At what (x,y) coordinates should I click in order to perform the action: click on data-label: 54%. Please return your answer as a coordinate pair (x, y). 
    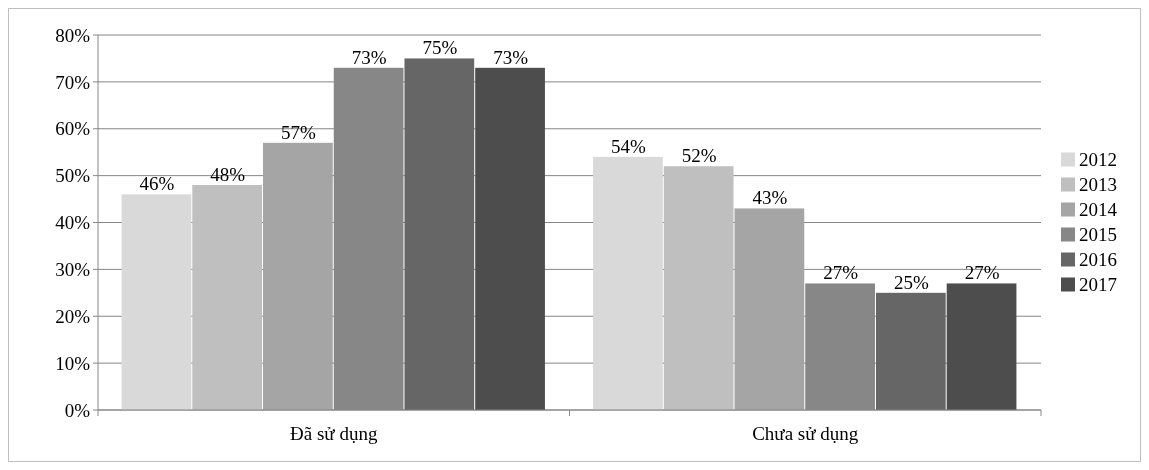
    Looking at the image, I should click on (629, 146).